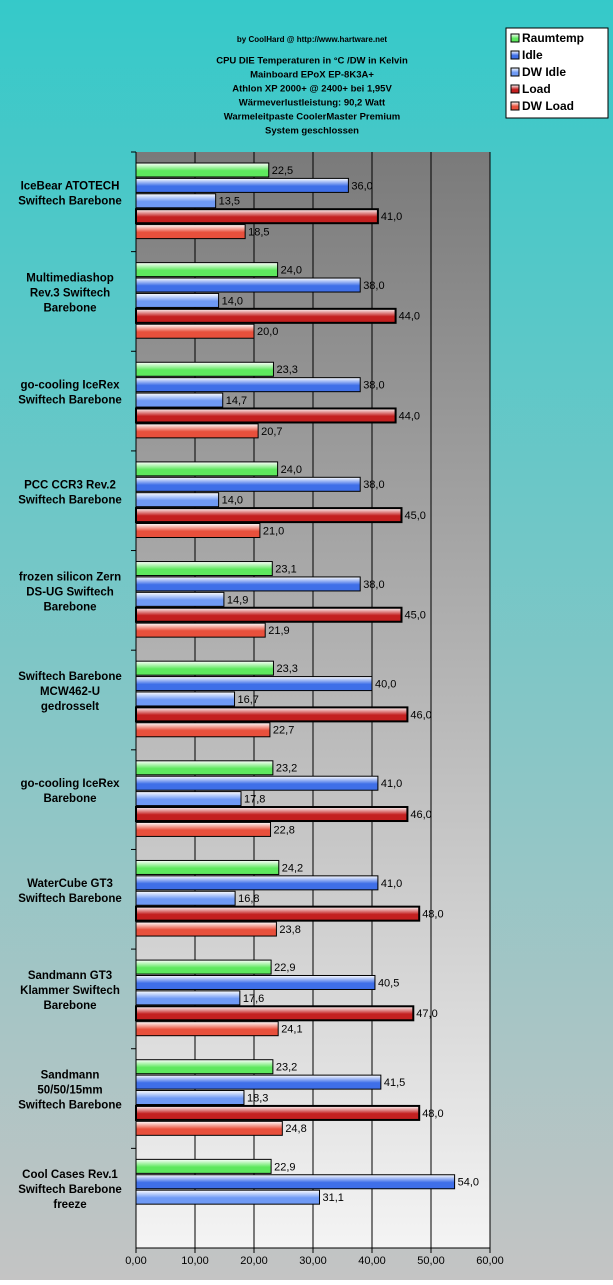 This screenshot has width=613, height=1285. Describe the element at coordinates (195, 1261) in the screenshot. I see `x-tick-label: 10,00` at that location.